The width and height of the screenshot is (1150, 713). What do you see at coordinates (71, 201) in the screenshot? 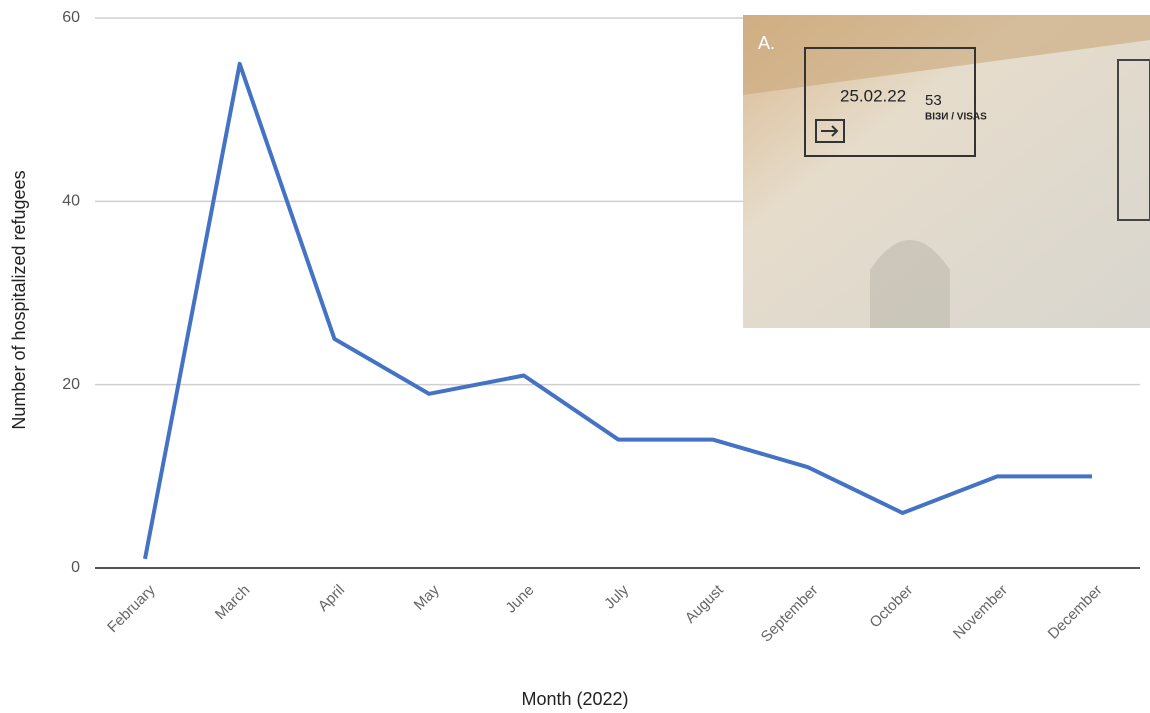
I see `y-tick-label: 40` at bounding box center [71, 201].